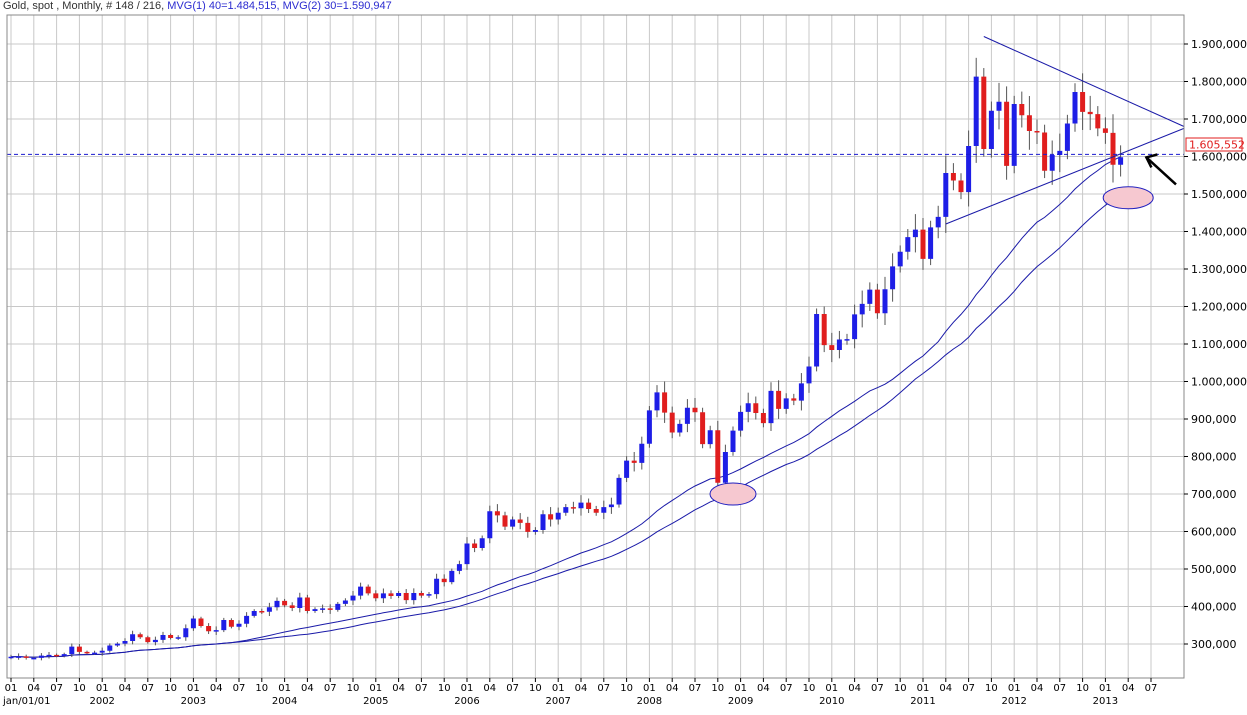  Describe the element at coordinates (557, 701) in the screenshot. I see `x-year-label: 2007` at that location.